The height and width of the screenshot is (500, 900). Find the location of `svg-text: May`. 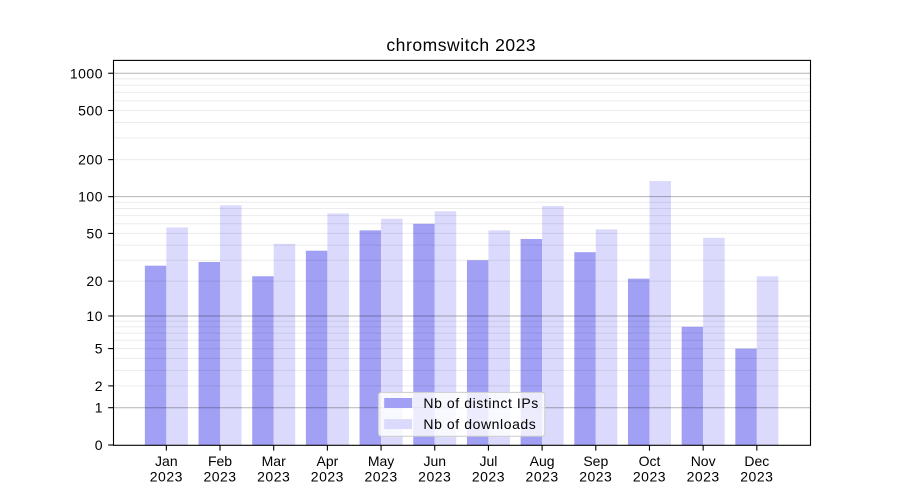

svg-text: May is located at coordinates (381, 461).